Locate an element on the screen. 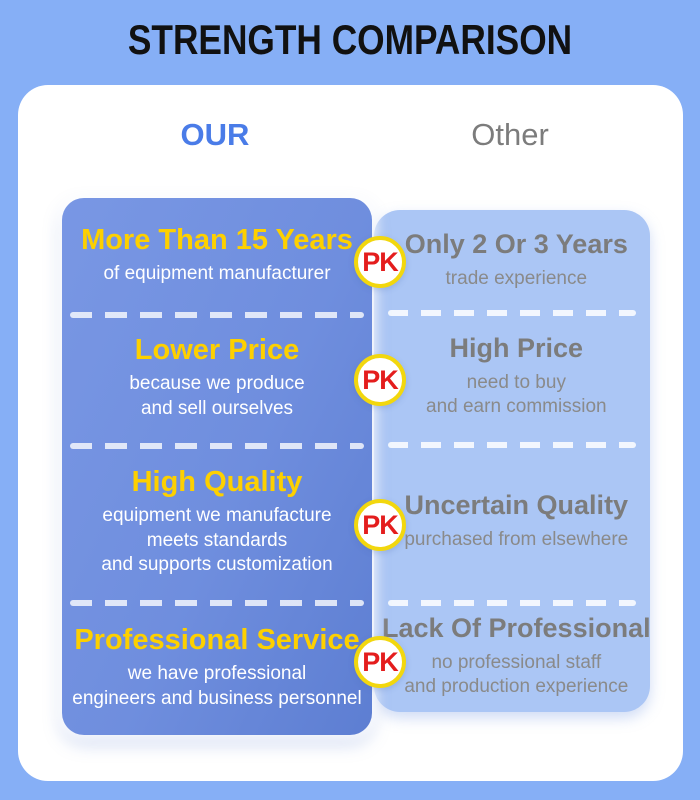 This screenshot has width=700, height=800. our-row-subtitle: of equipment manufacturer is located at coordinates (216, 274).